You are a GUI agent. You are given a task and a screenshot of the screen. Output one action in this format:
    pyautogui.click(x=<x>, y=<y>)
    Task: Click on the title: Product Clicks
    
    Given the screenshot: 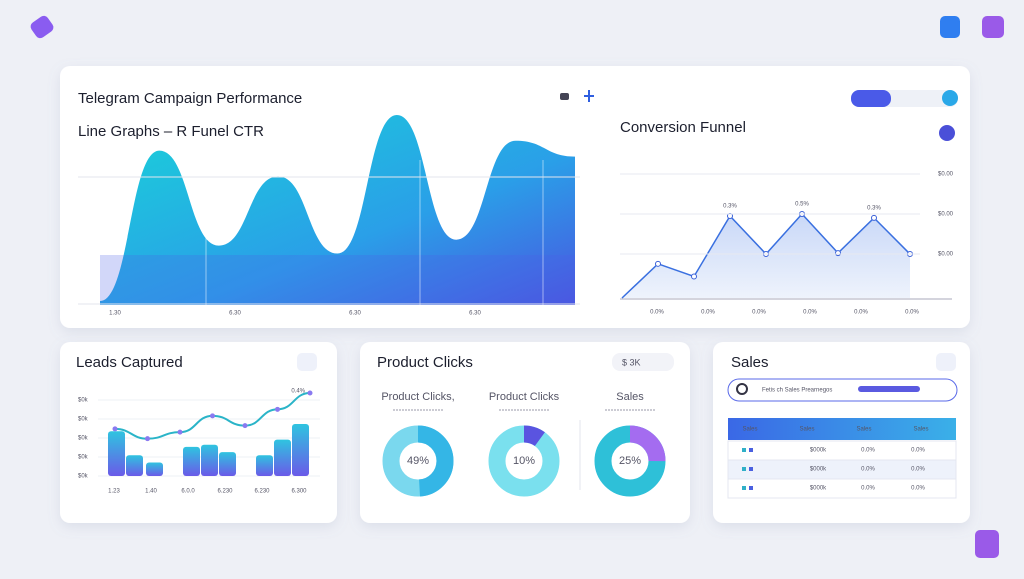 What is the action you would take?
    pyautogui.click(x=425, y=362)
    